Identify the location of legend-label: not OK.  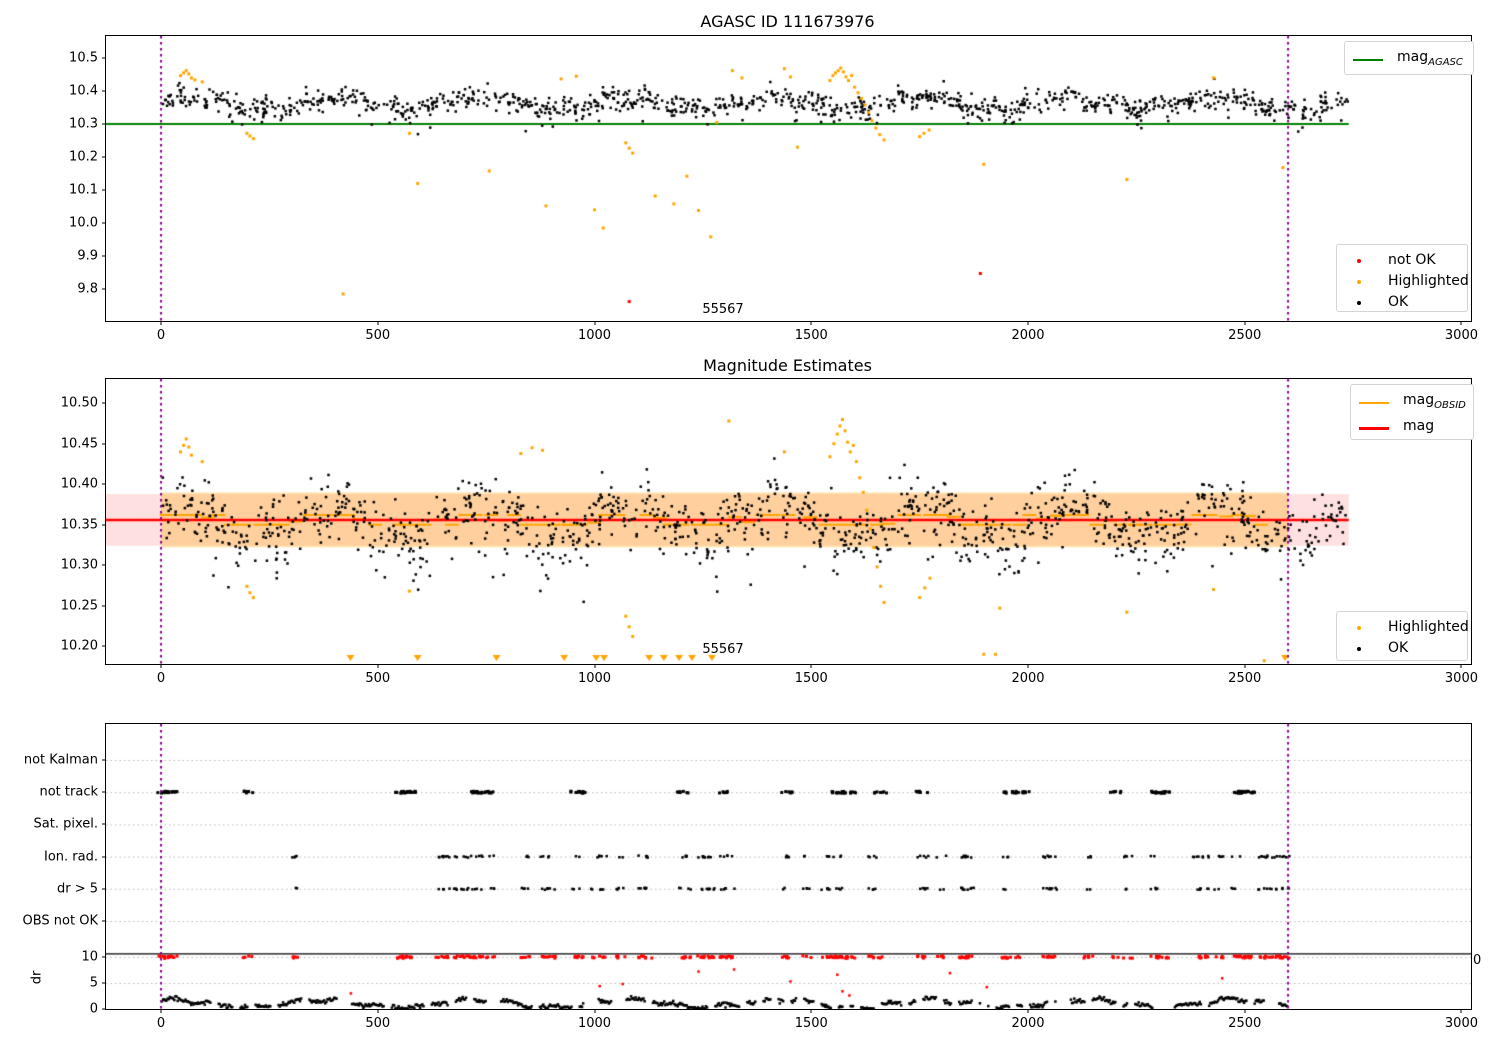
(1412, 260).